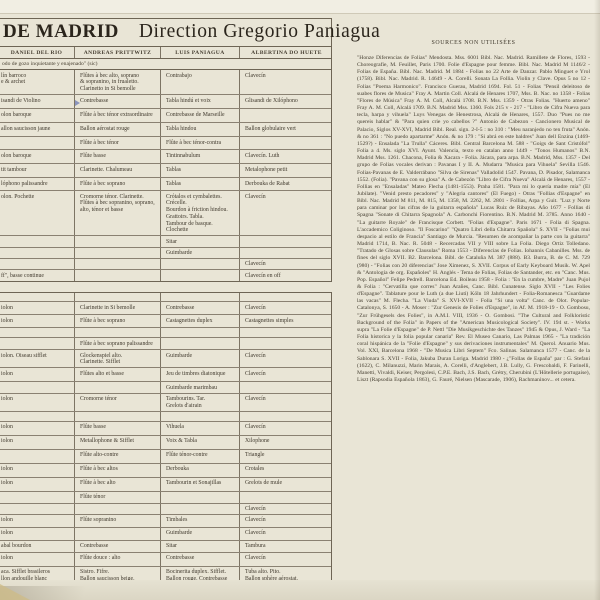  What do you see at coordinates (14, 169) in the screenshot?
I see `table-cell: tit tambour` at bounding box center [14, 169].